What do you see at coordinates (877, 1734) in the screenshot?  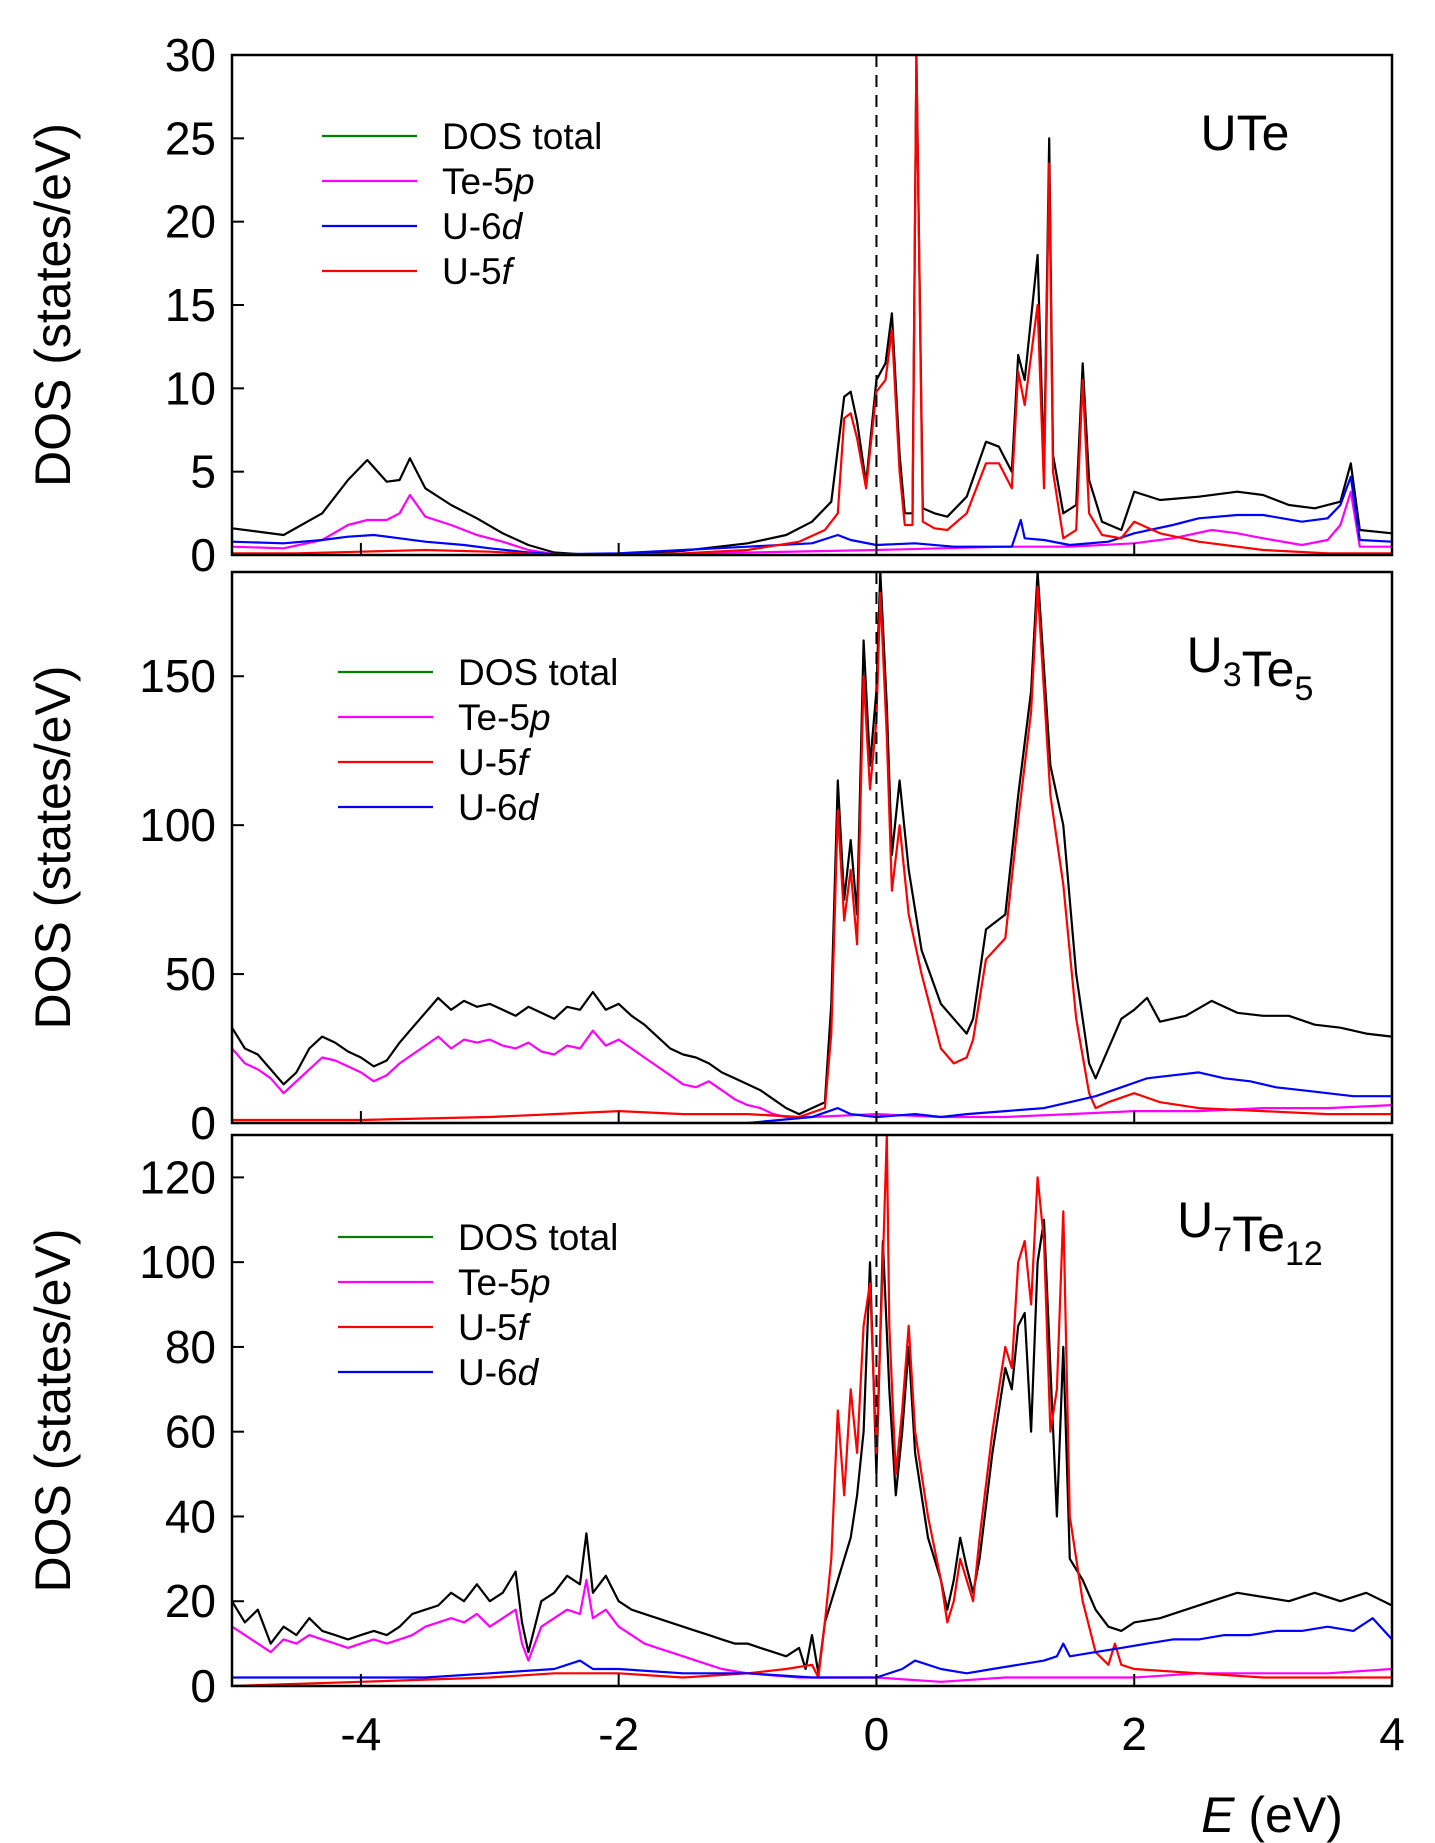 I see `x-tick-label: 0` at bounding box center [877, 1734].